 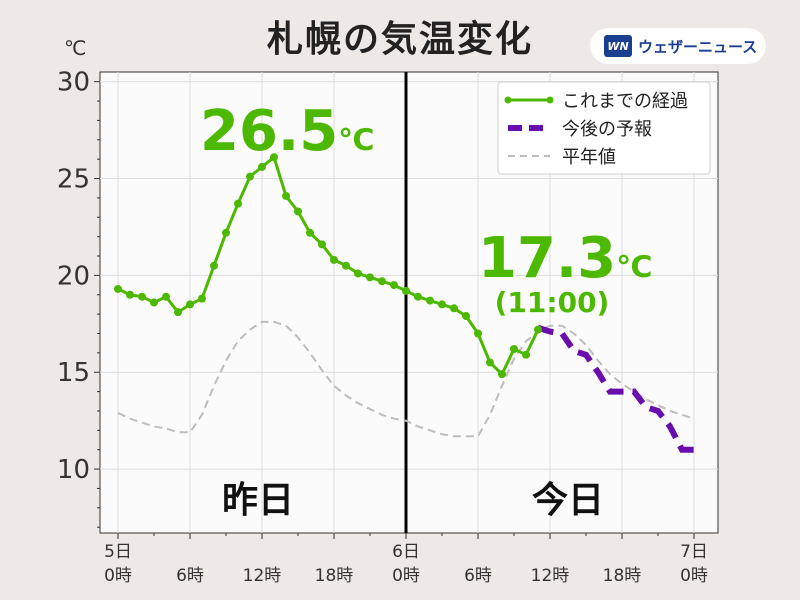 I want to click on yesterday-label: 昨日, so click(x=258, y=500).